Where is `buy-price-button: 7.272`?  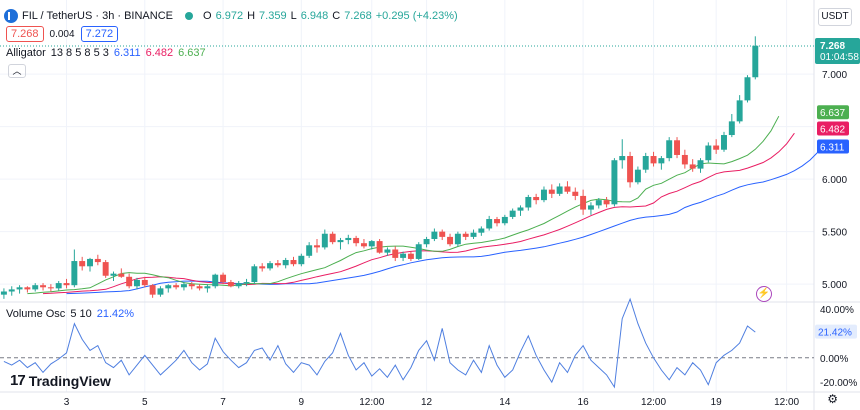
buy-price-button: 7.272 is located at coordinates (99, 34).